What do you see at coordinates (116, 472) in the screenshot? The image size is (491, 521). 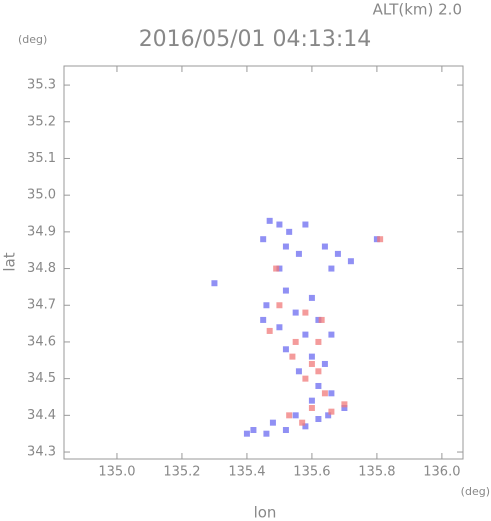 I see `x-tick-label: 135.0` at bounding box center [116, 472].